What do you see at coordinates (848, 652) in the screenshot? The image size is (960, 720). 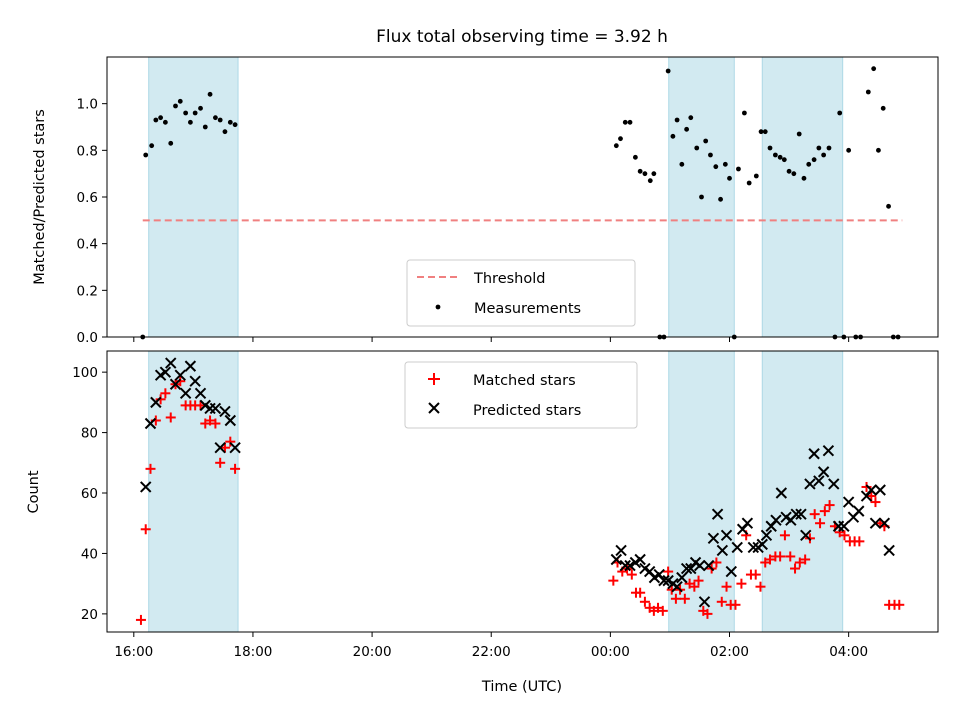 I see `x-tick-label: 04:00` at bounding box center [848, 652].